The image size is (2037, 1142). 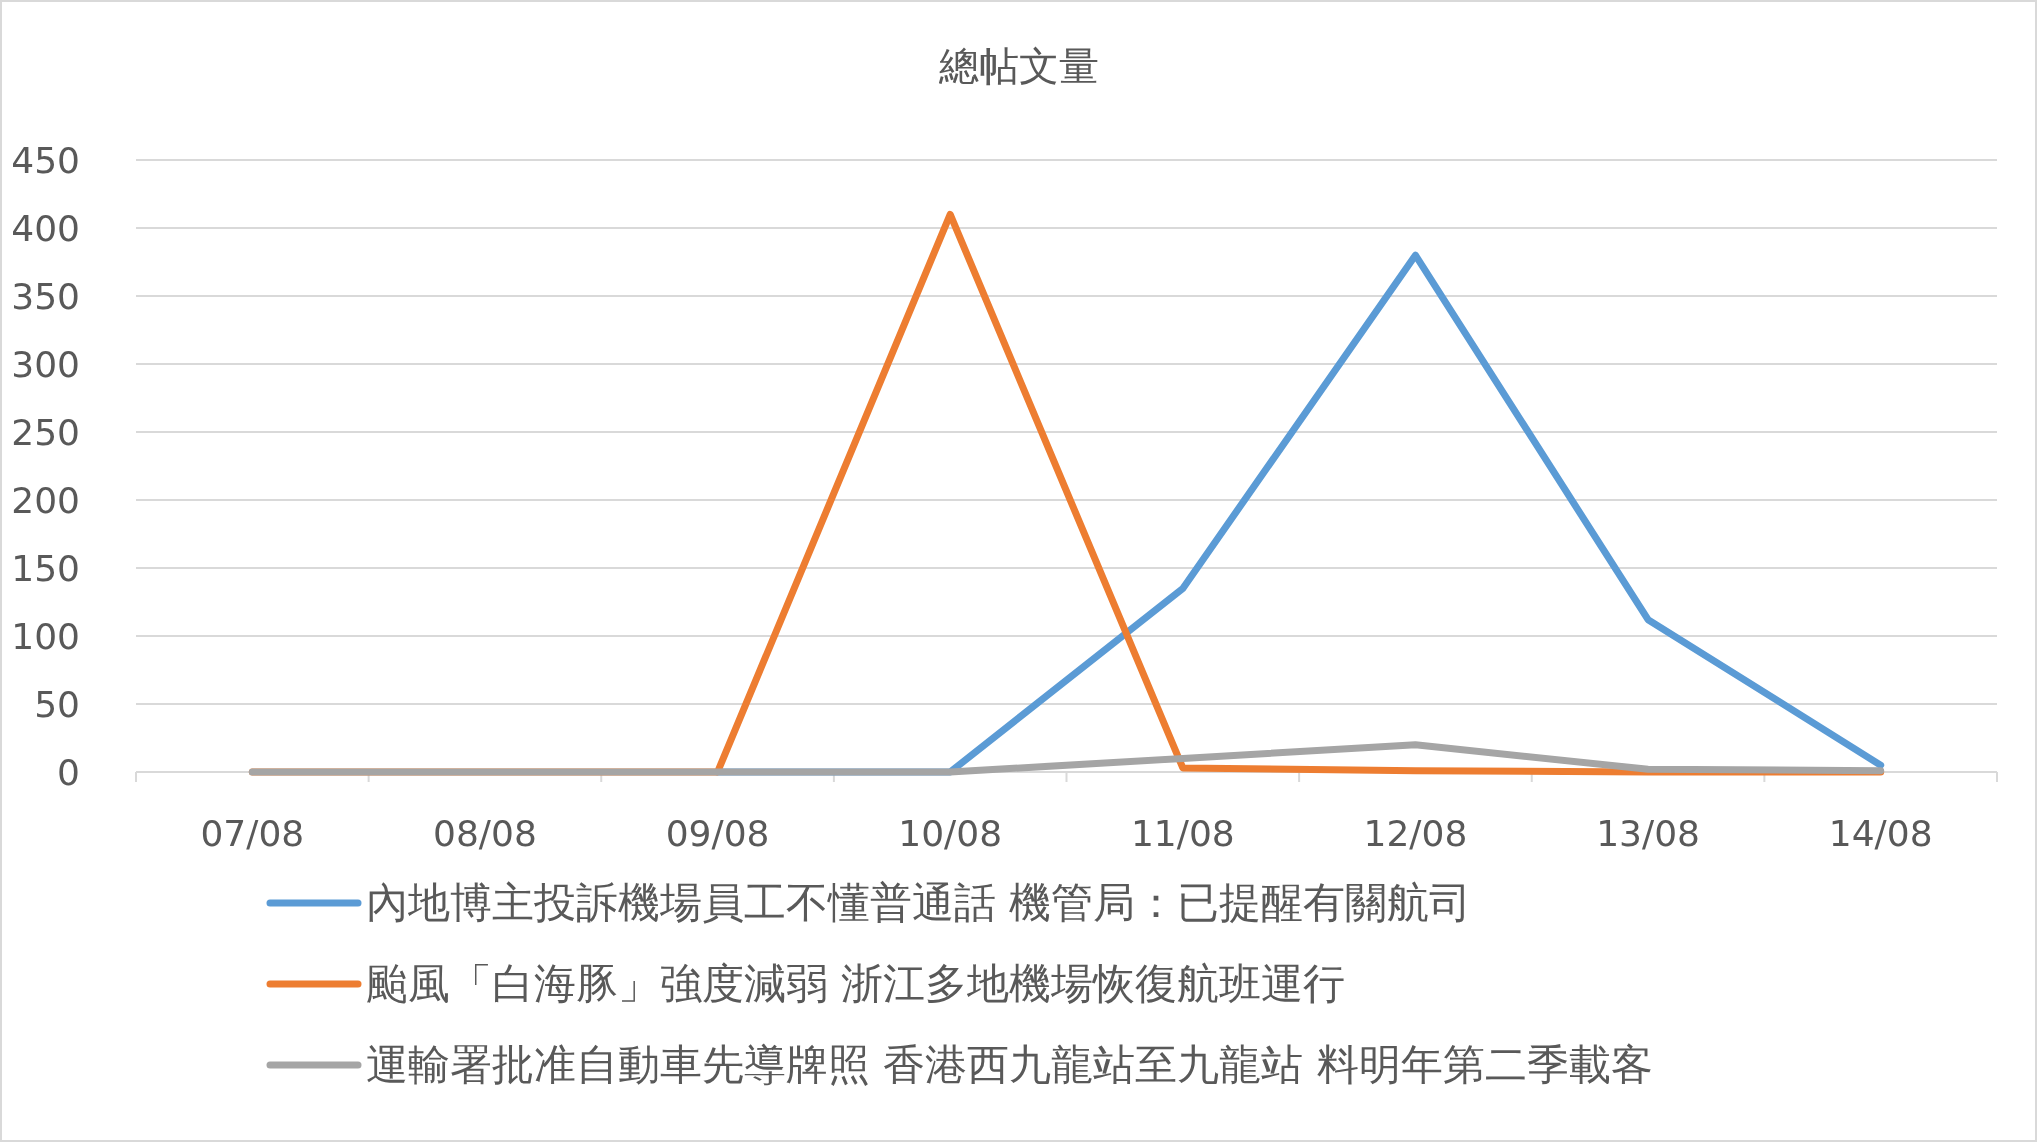 I want to click on x-tick-label: 11/08, so click(x=1182, y=833).